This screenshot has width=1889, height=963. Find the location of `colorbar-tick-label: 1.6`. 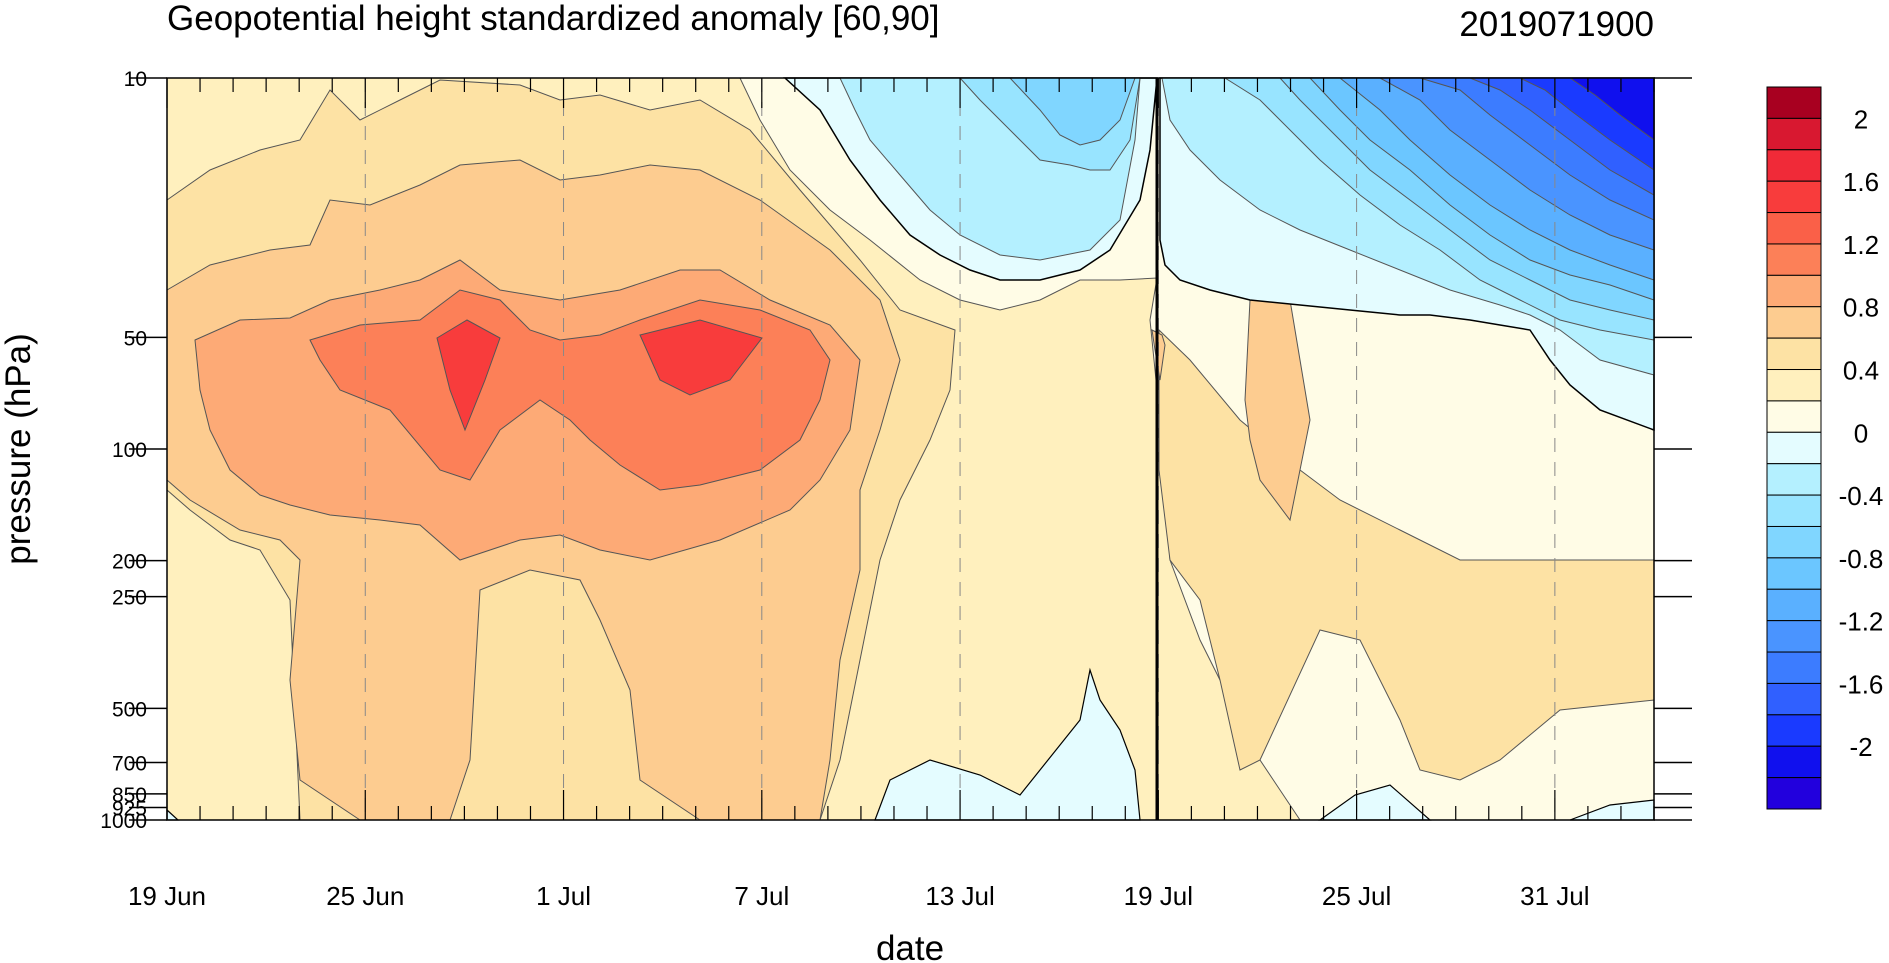

colorbar-tick-label: 1.6 is located at coordinates (1861, 182).